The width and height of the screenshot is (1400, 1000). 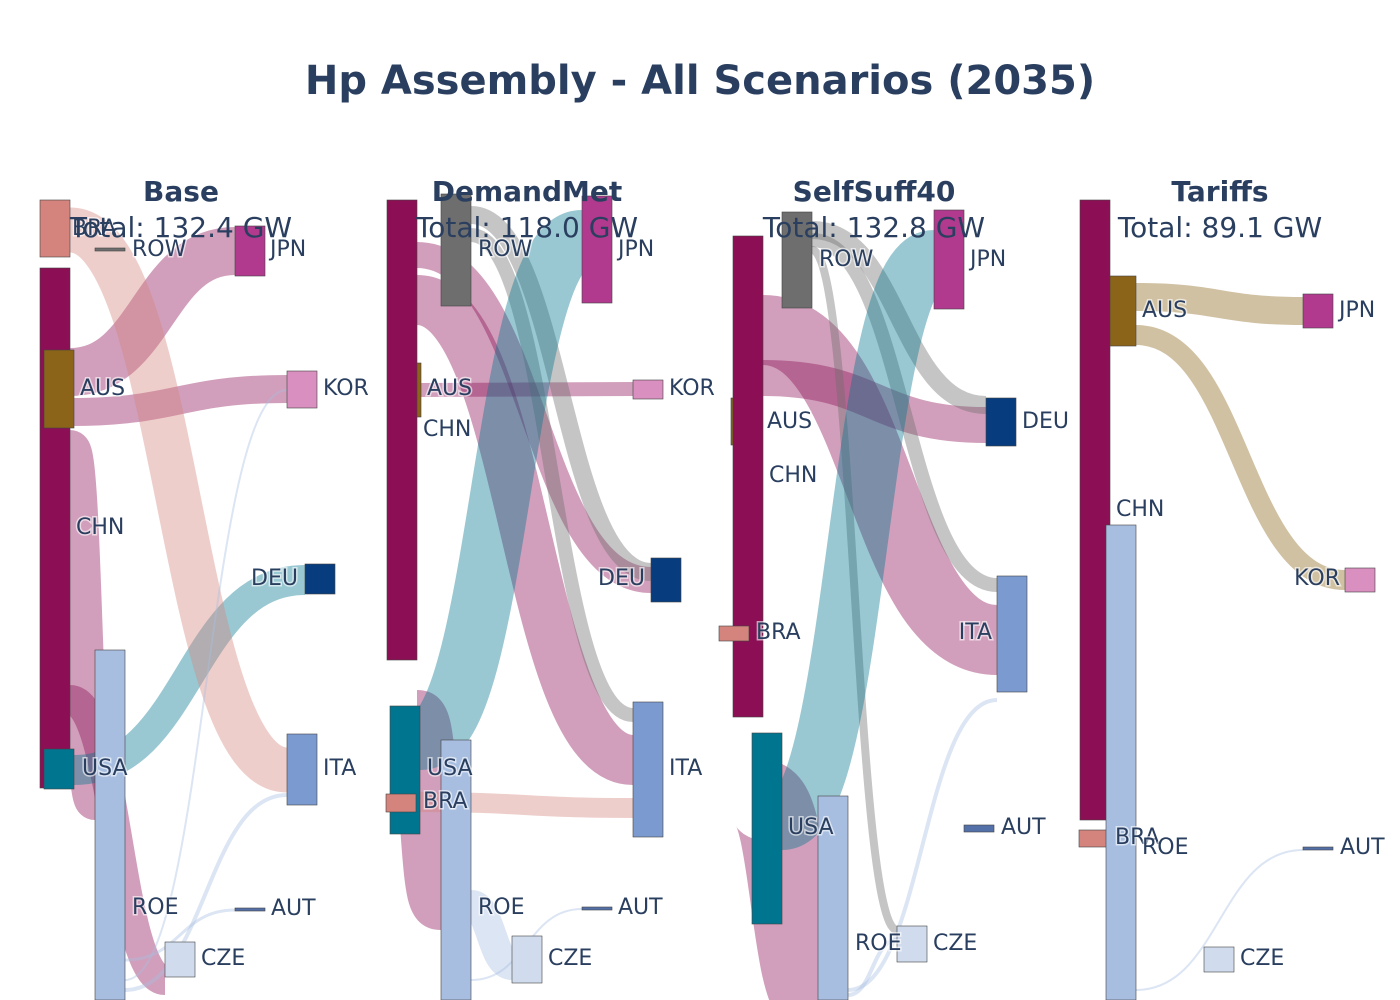 I want to click on node-tariffs-kor, so click(x=1360, y=580).